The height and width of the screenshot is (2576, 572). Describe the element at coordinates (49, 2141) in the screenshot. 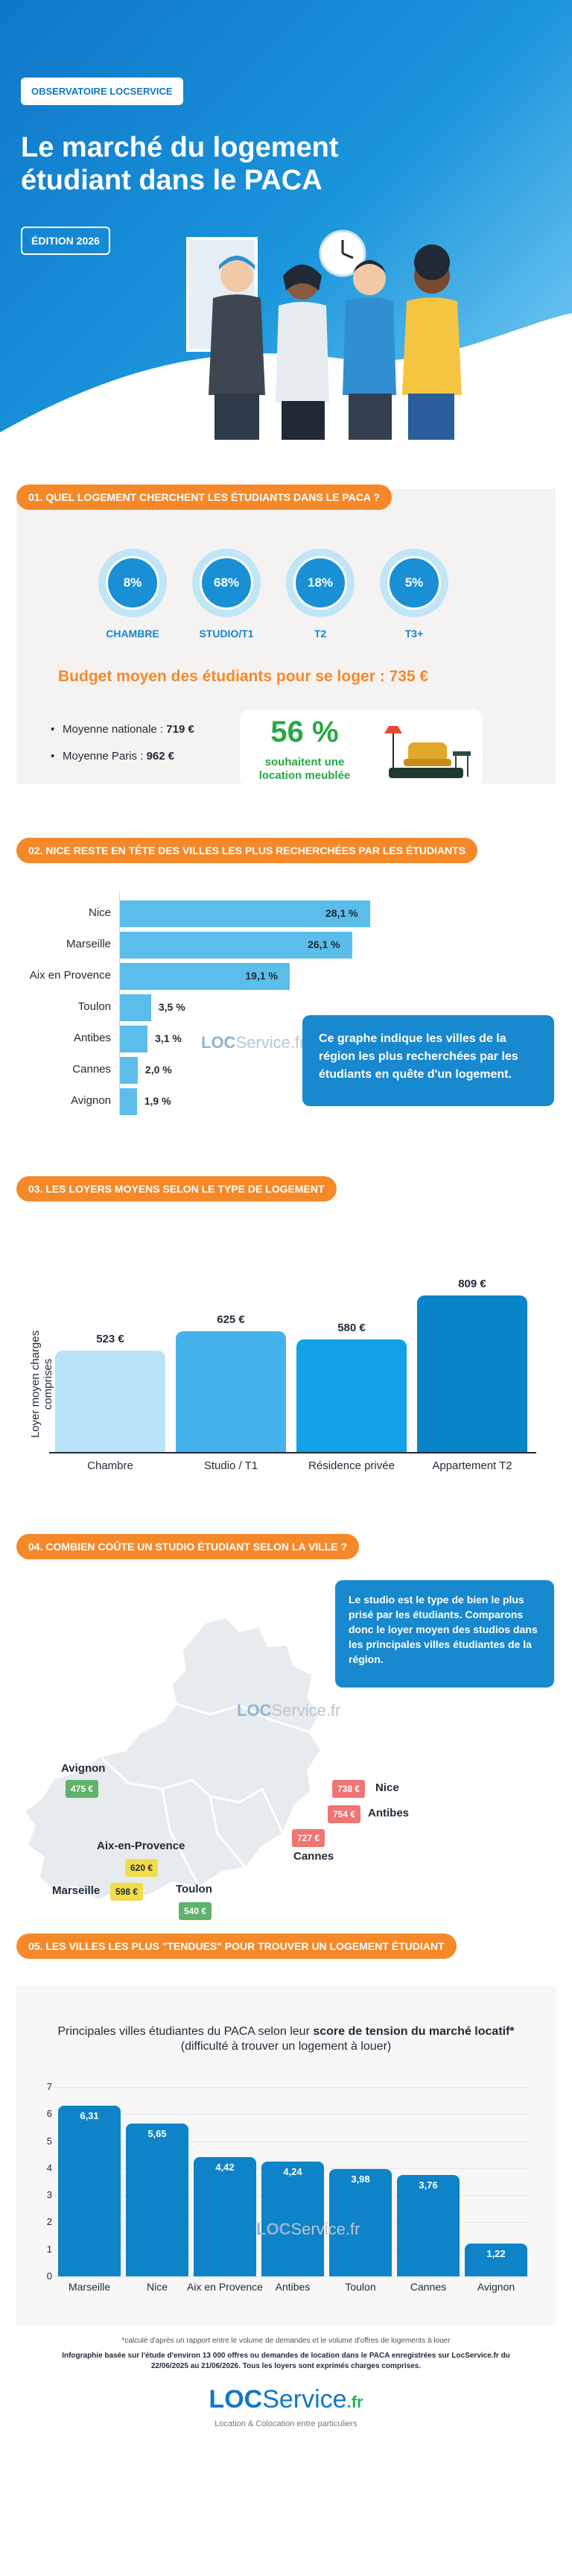

I see `tension-y-tick: 5` at that location.